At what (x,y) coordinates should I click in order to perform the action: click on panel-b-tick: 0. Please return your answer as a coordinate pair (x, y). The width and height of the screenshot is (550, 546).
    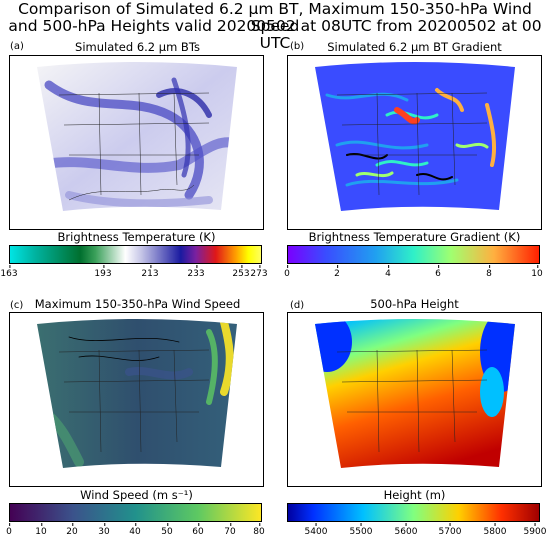
    Looking at the image, I should click on (287, 272).